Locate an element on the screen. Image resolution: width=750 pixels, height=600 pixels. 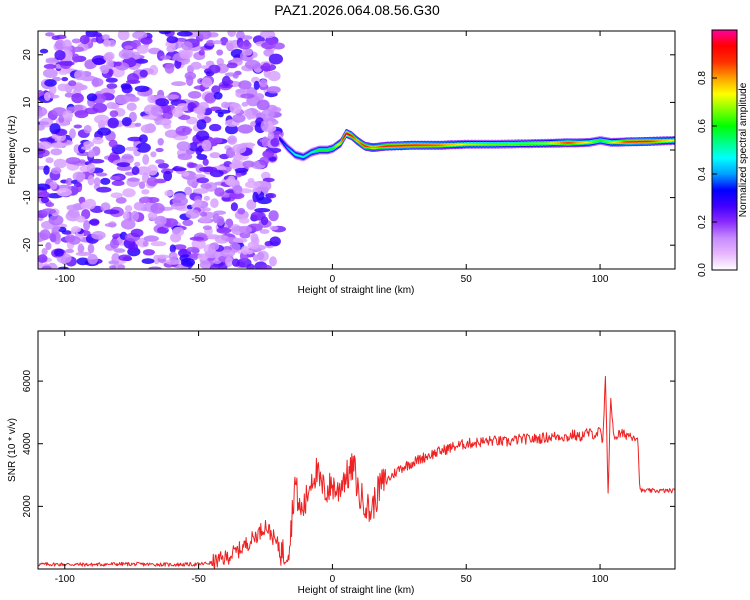
snr-y-tick-label: 6000 is located at coordinates (27, 381).